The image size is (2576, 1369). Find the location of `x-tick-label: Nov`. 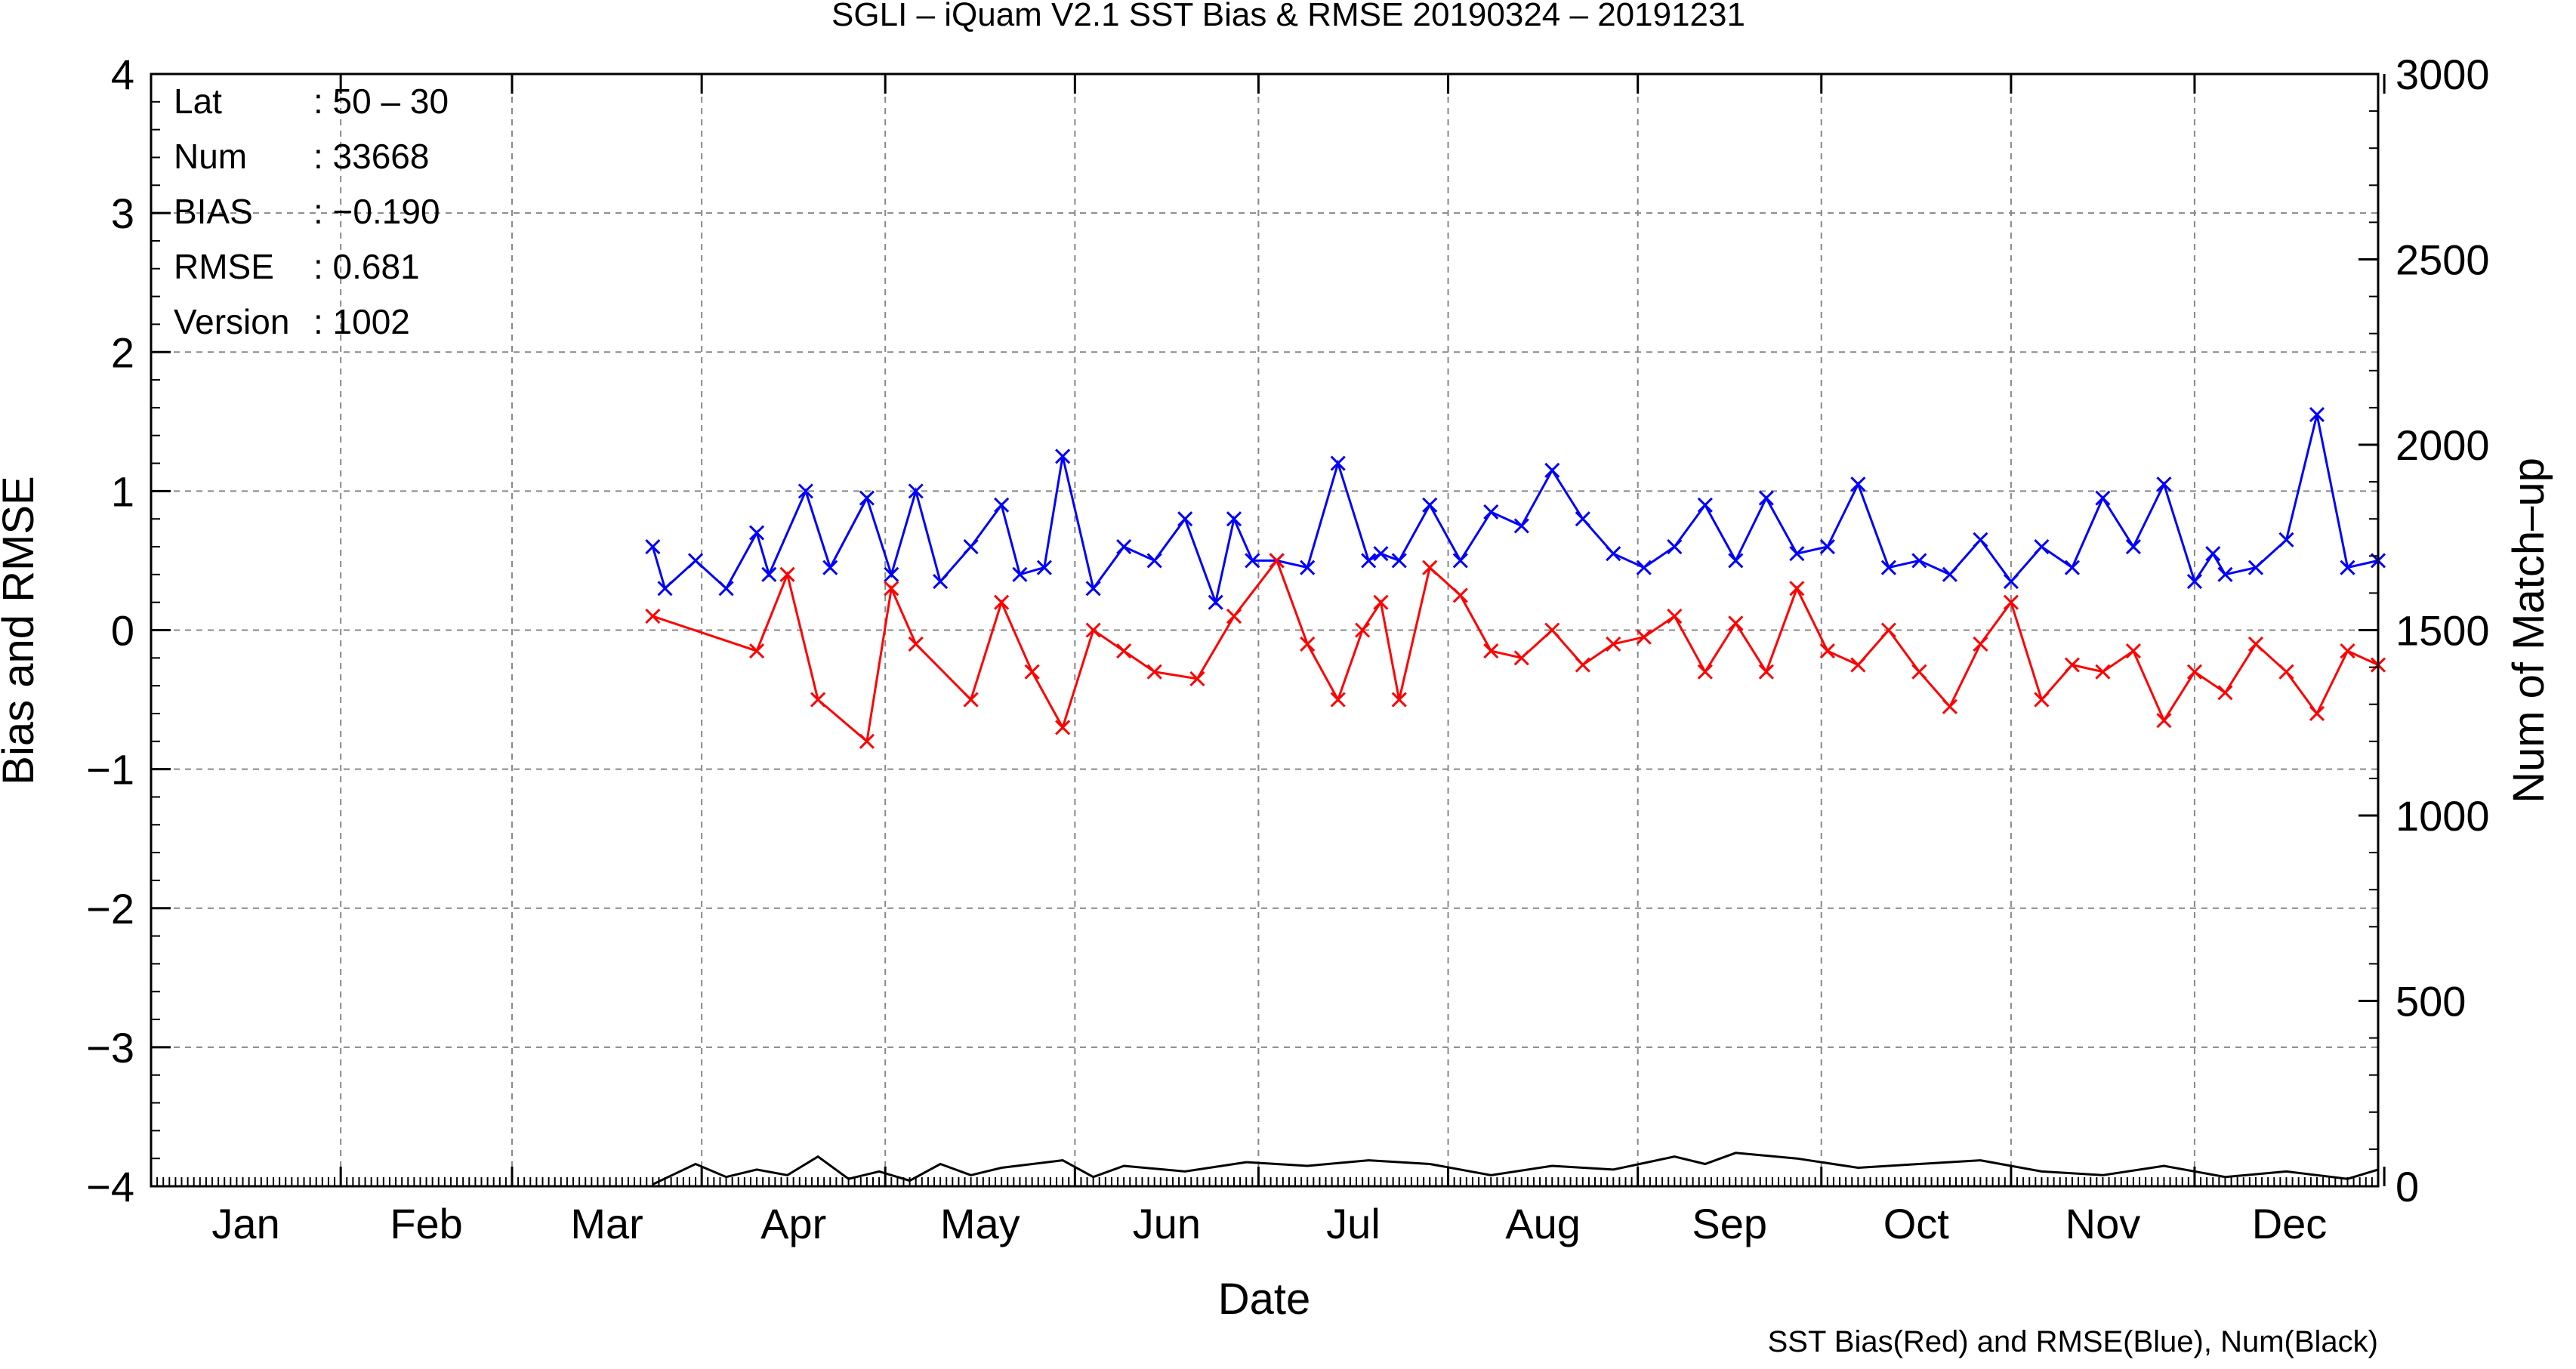

x-tick-label: Nov is located at coordinates (2103, 1223).